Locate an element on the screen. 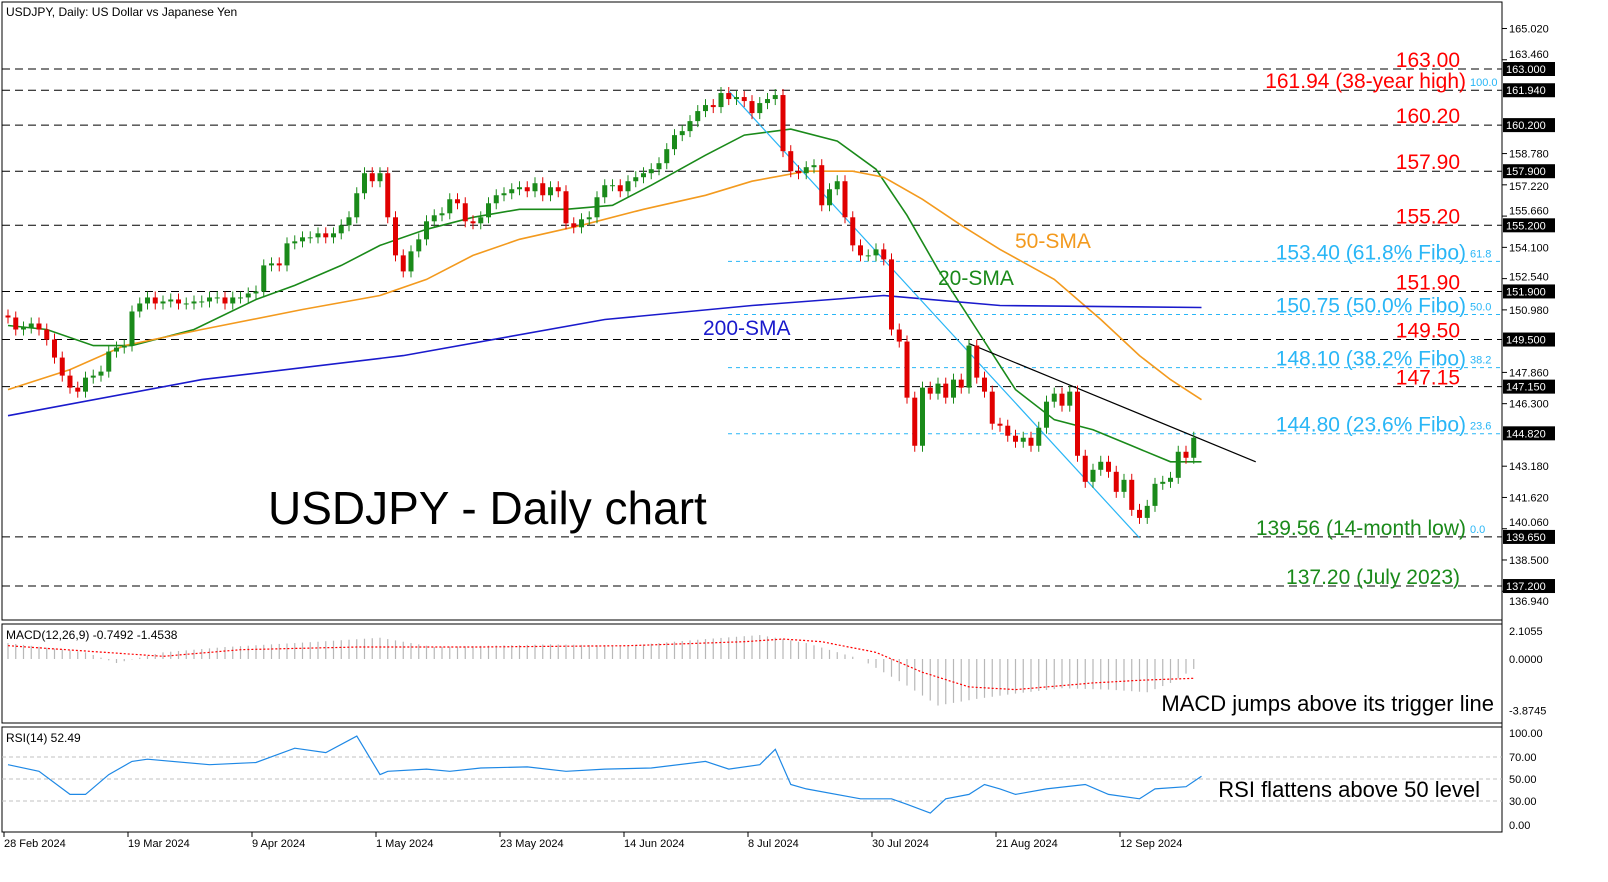 The width and height of the screenshot is (1608, 882). y-tick-label: 141.620 is located at coordinates (1529, 498).